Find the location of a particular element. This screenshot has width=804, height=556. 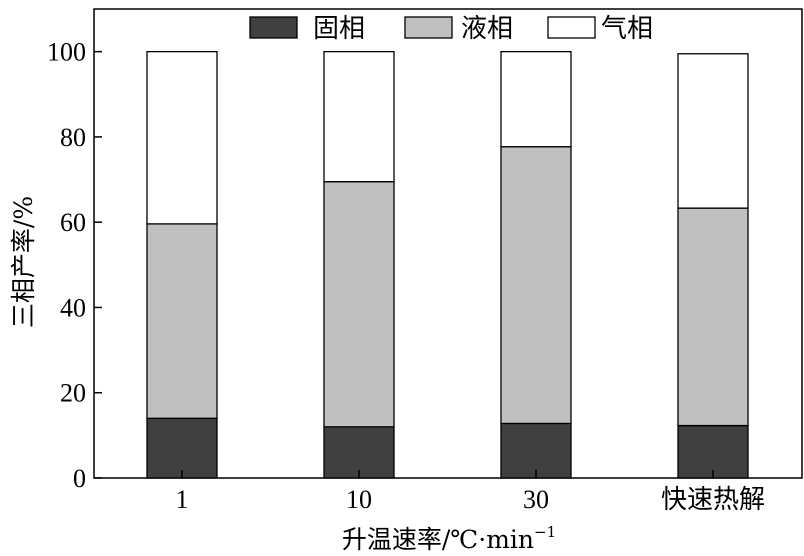

x-tick-label: 30 is located at coordinates (536, 499).